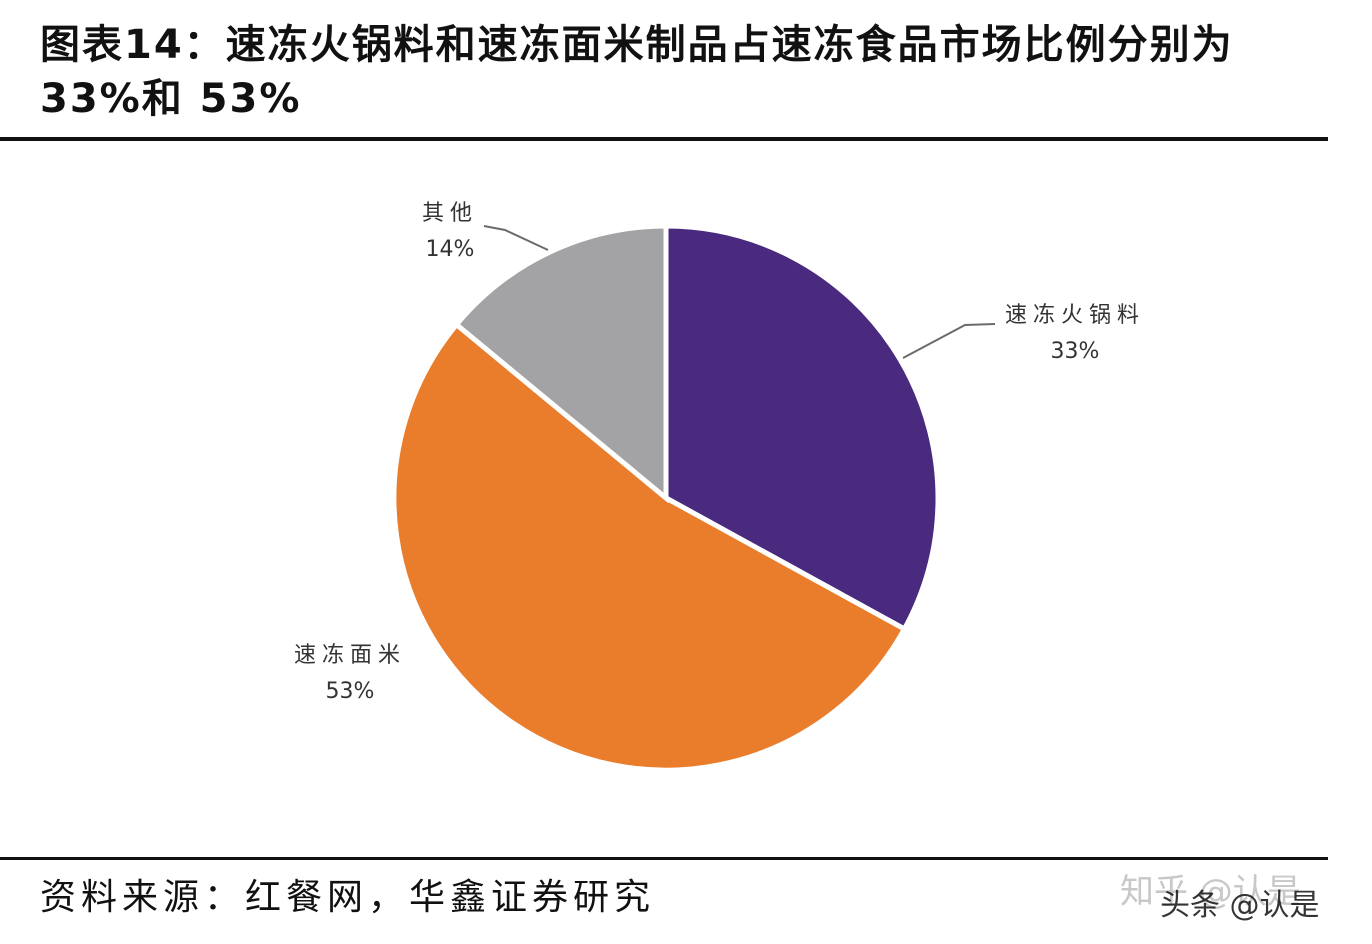 Image resolution: width=1372 pixels, height=944 pixels. What do you see at coordinates (1075, 351) in the screenshot?
I see `label-hotpot-pct: 33%` at bounding box center [1075, 351].